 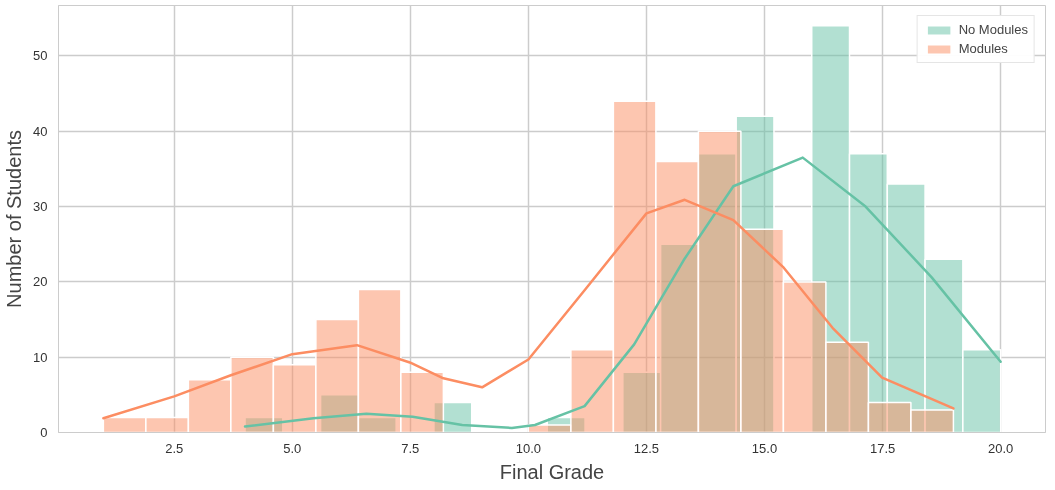 I want to click on x-tick-label: 10.0, so click(x=528, y=448).